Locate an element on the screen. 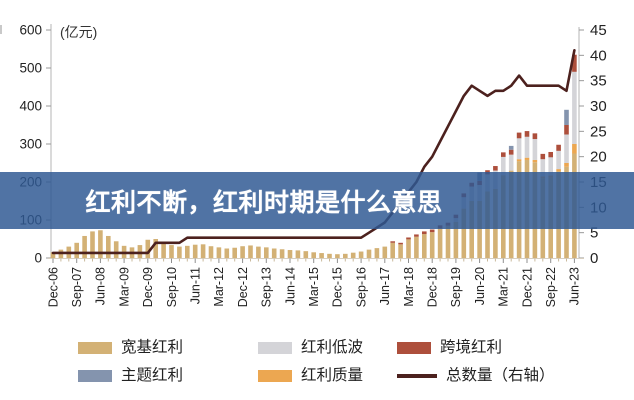 This screenshot has height=400, width=634. svg-text: Mar-21 is located at coordinates (504, 287).